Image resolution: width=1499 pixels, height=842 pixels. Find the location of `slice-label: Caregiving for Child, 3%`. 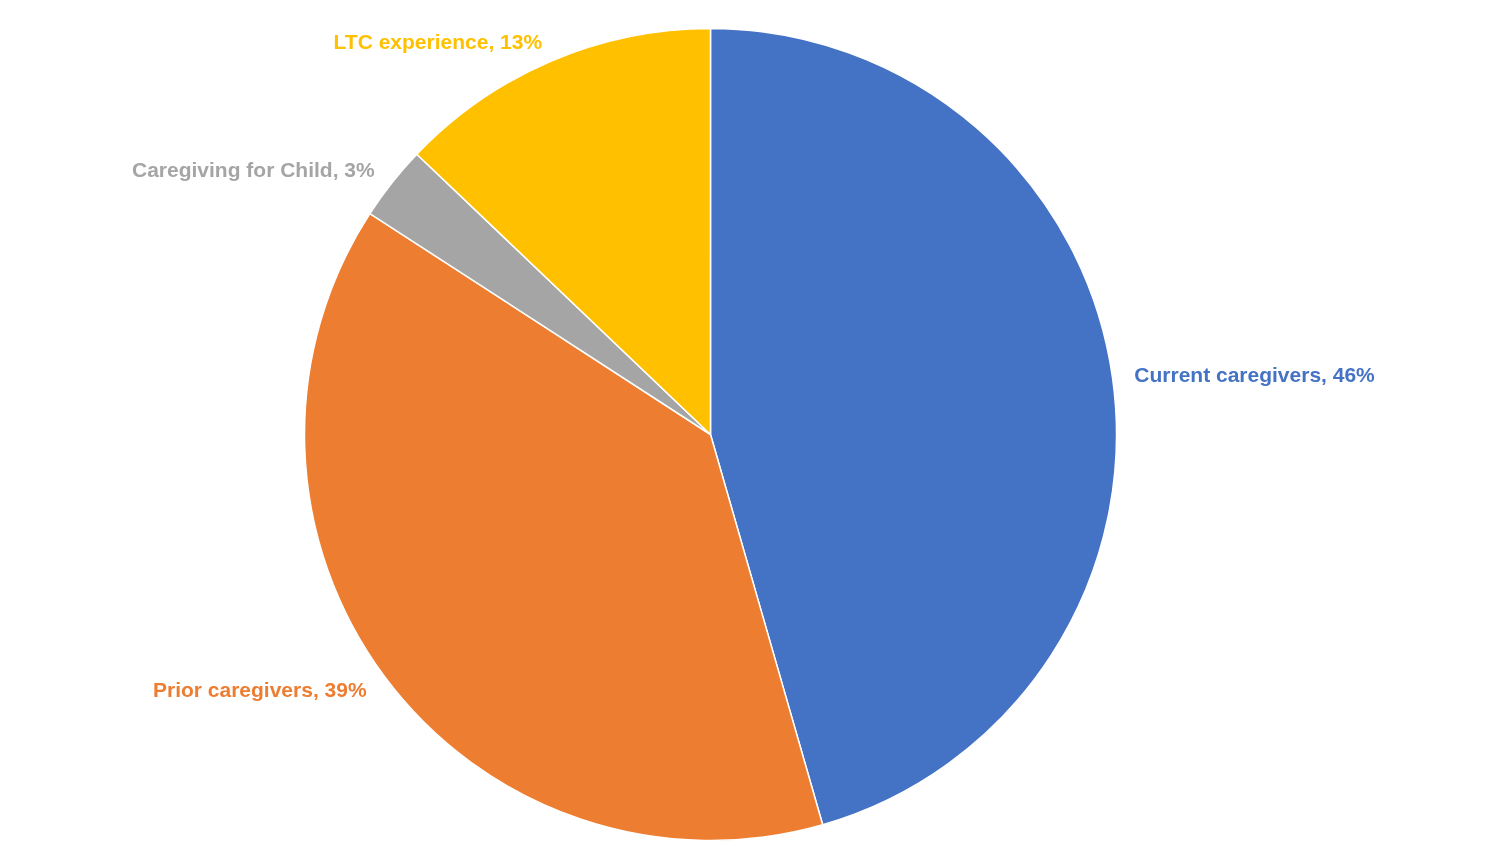

slice-label: Caregiving for Child, 3% is located at coordinates (253, 169).